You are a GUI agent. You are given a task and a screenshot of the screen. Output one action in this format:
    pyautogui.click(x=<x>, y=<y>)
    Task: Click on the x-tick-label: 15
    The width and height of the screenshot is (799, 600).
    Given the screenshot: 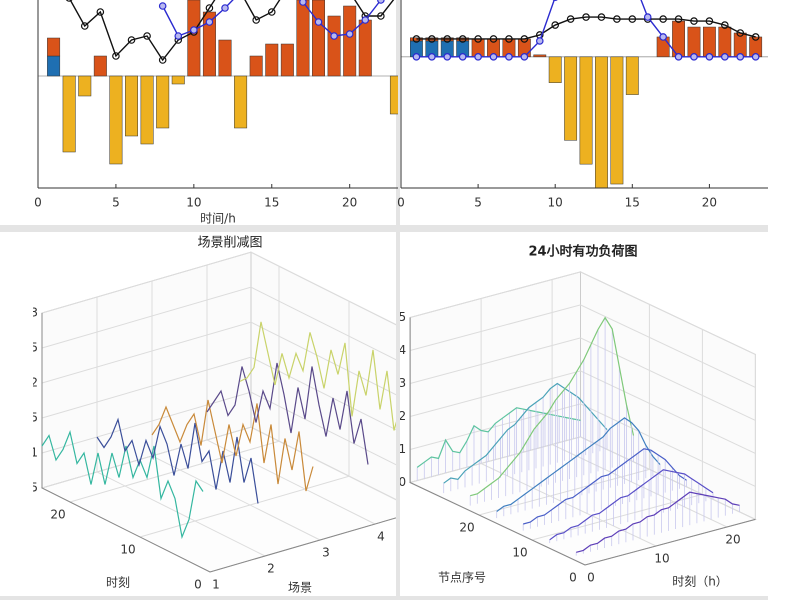 What is the action you would take?
    pyautogui.click(x=632, y=203)
    